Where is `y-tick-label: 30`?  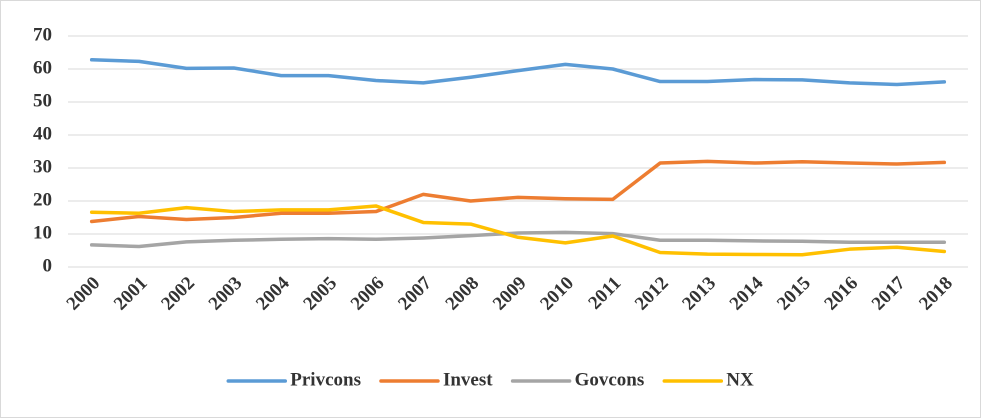 y-tick-label: 30 is located at coordinates (42, 166).